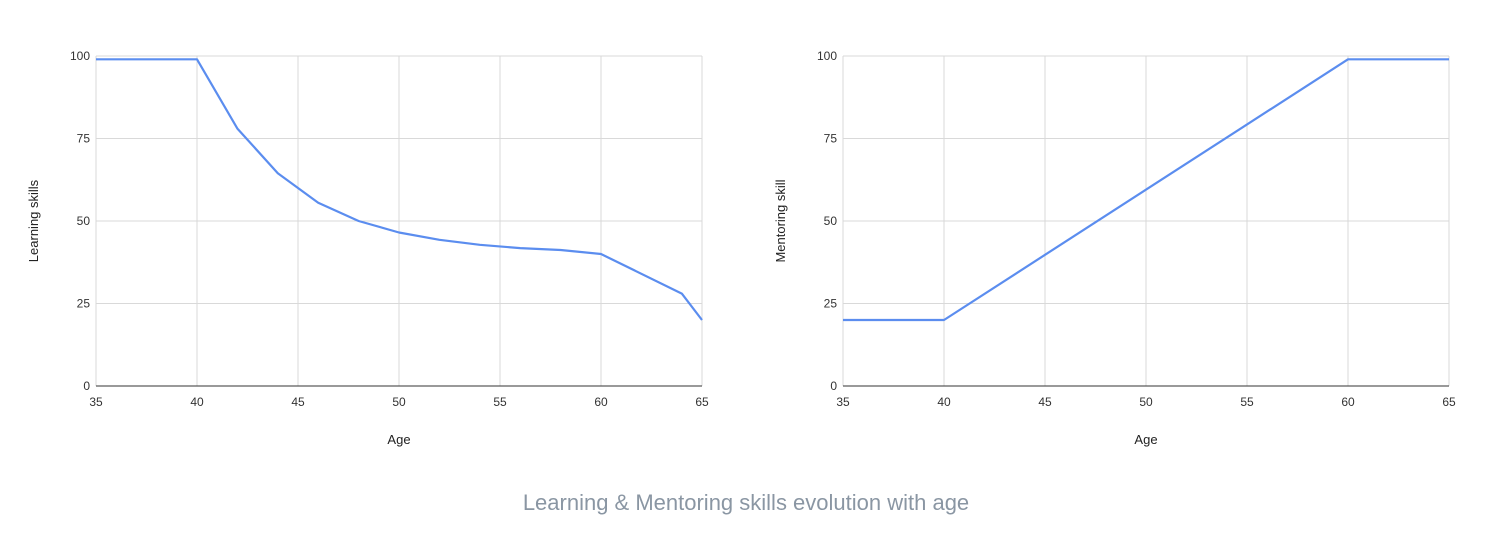 The image size is (1492, 556). Describe the element at coordinates (780, 220) in the screenshot. I see `y-axis-title: Mentoring skill` at that location.